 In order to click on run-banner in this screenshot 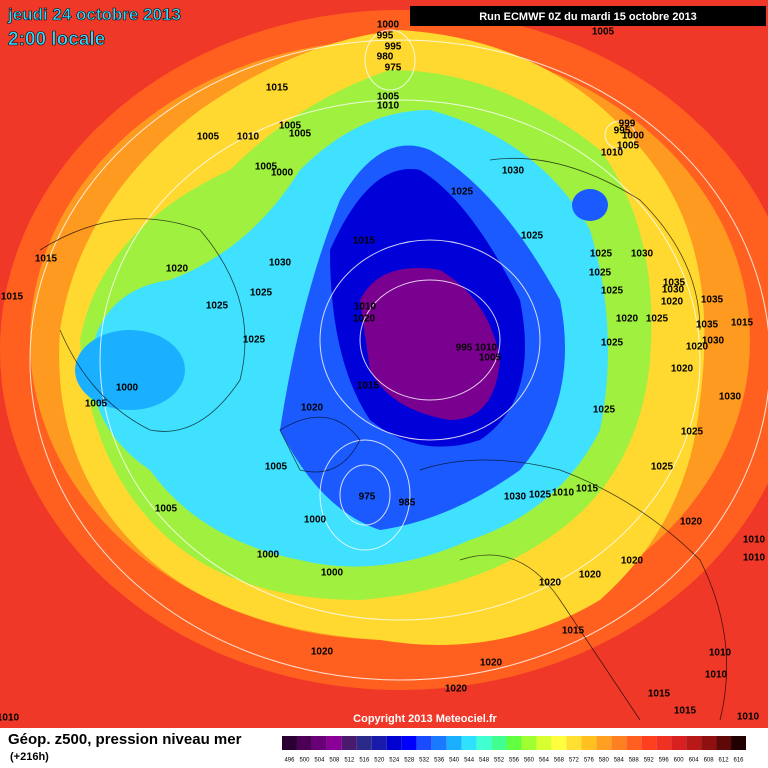, I will do `click(588, 16)`.